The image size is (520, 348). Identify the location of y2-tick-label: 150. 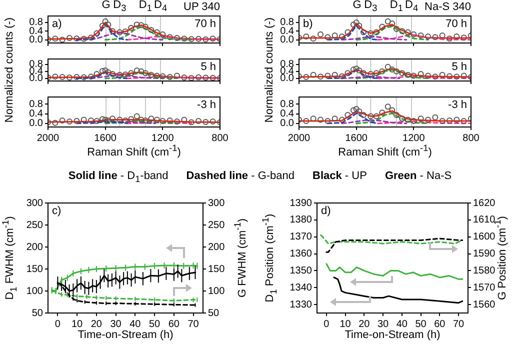
(217, 269).